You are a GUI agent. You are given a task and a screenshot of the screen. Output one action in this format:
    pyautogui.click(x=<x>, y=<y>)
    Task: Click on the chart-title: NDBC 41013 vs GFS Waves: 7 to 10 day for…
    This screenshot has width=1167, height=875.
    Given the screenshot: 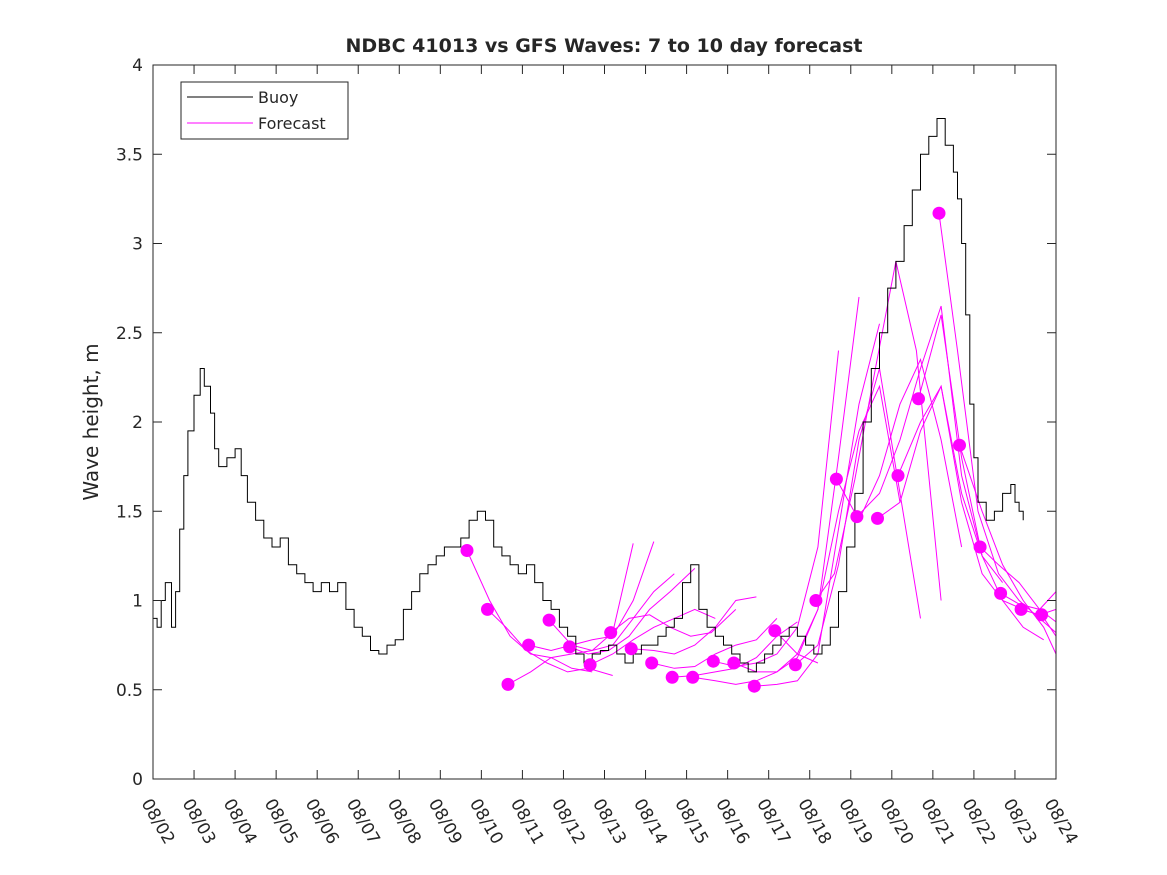 What is the action you would take?
    pyautogui.click(x=603, y=46)
    